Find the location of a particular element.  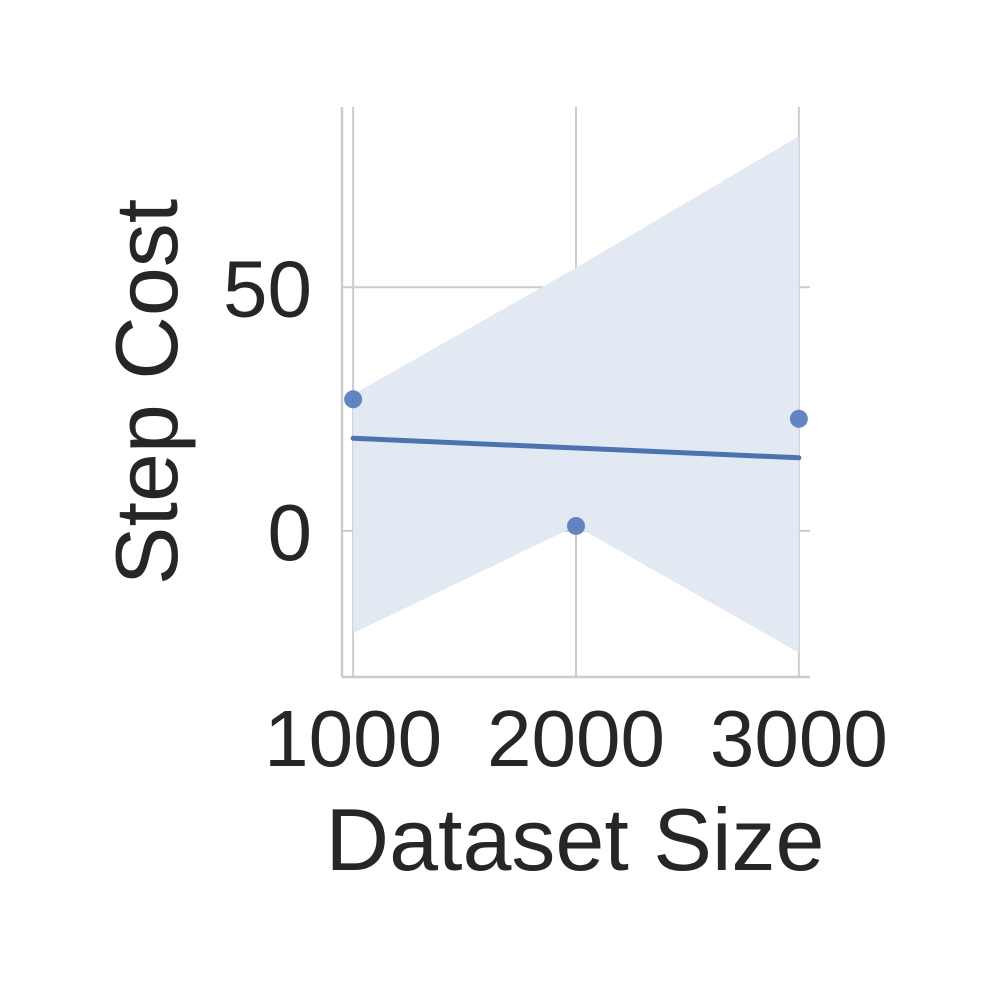

point-layer is located at coordinates (576, 462).